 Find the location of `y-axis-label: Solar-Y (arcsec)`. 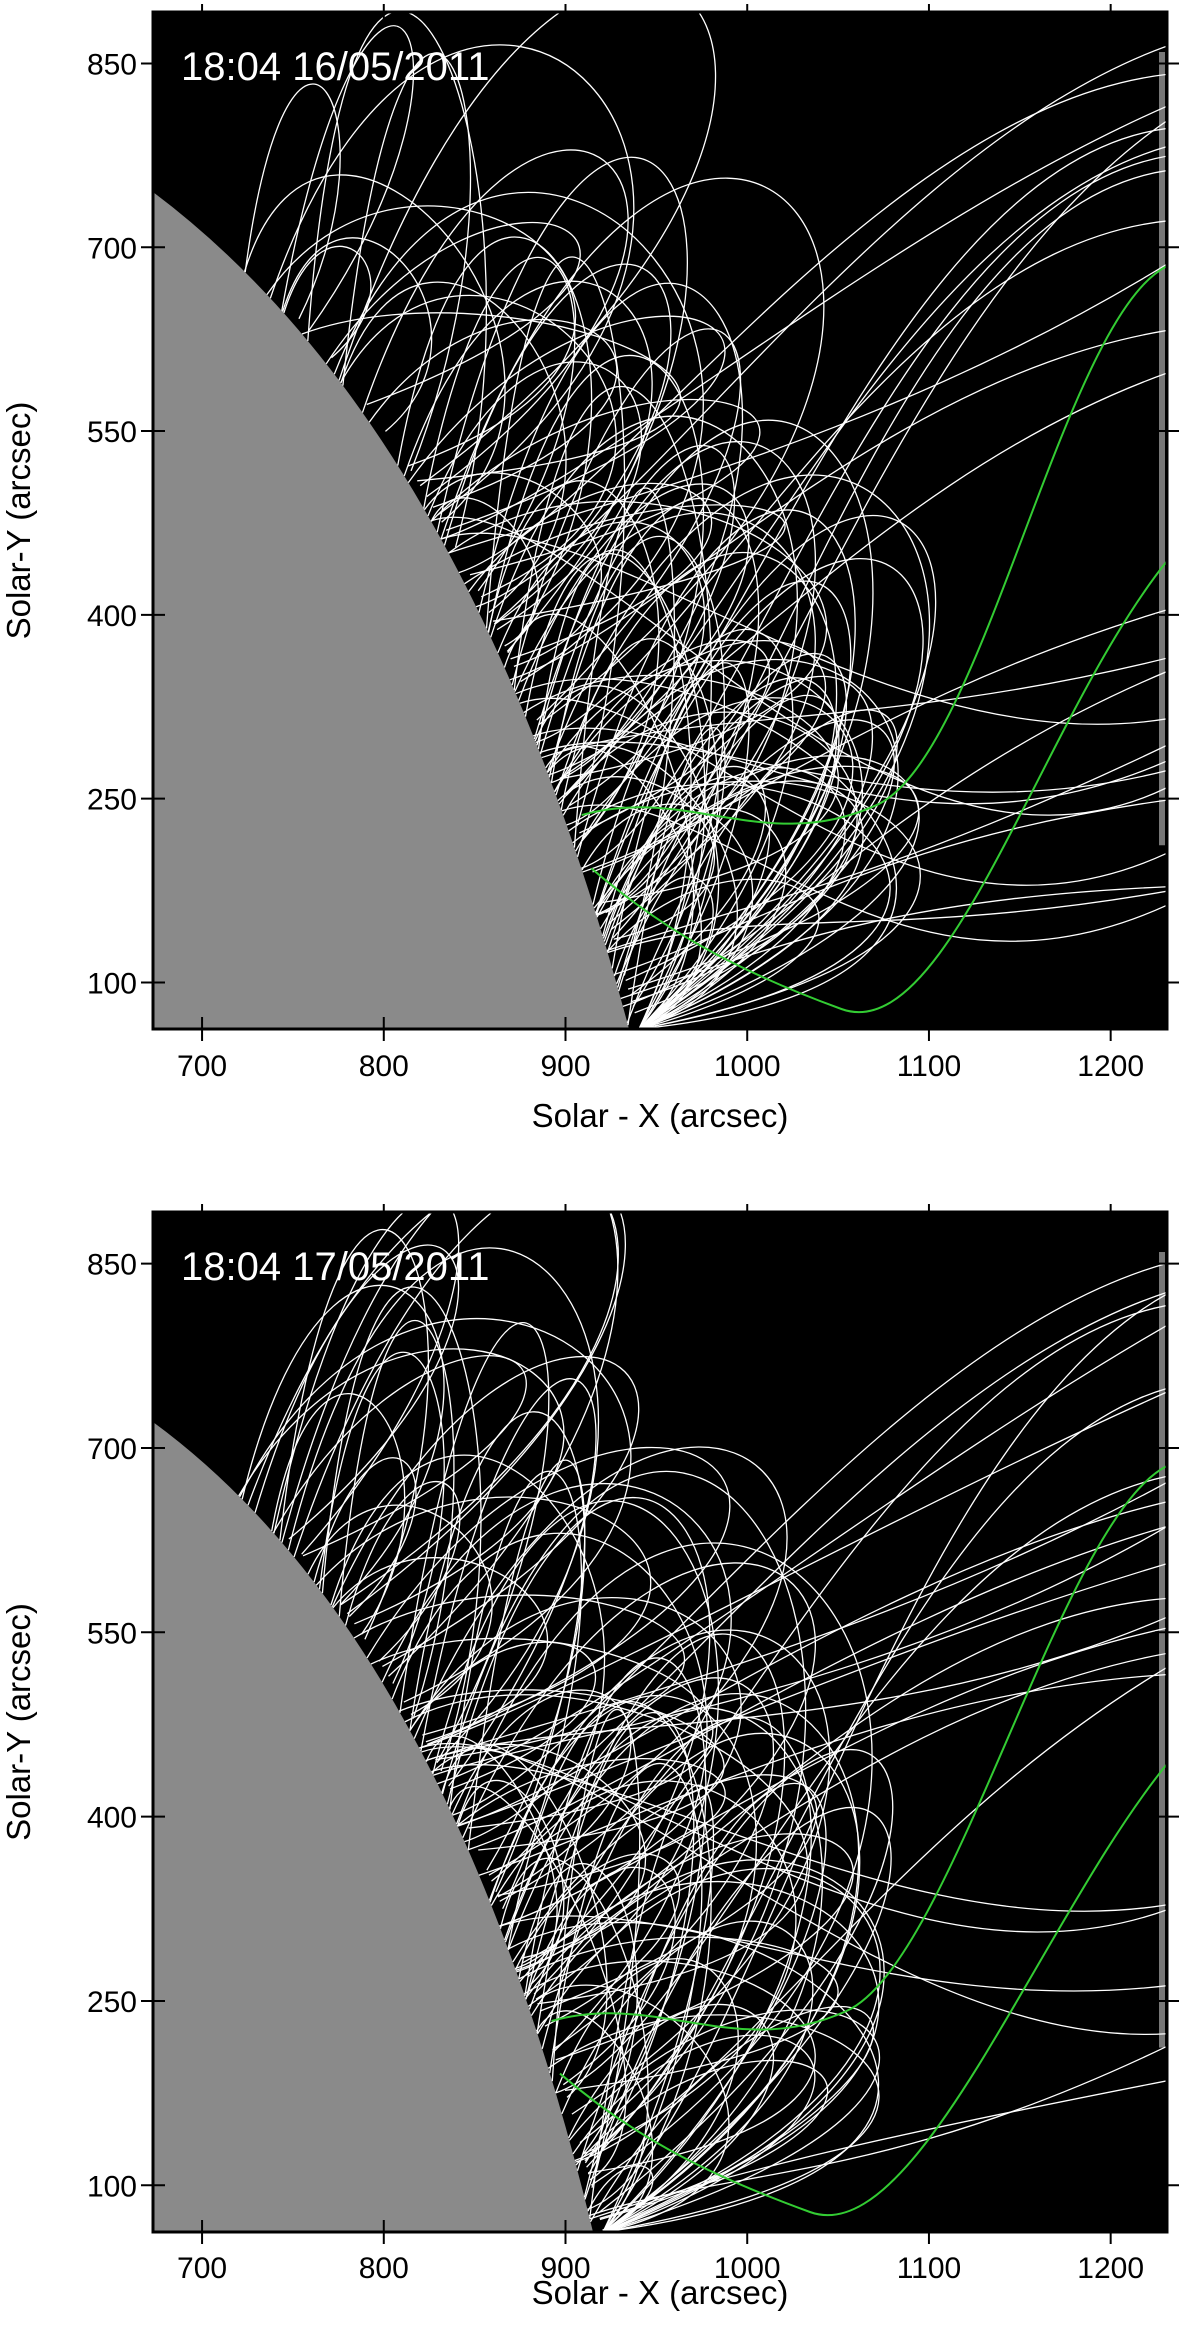

y-axis-label: Solar-Y (arcsec) is located at coordinates (18, 521).